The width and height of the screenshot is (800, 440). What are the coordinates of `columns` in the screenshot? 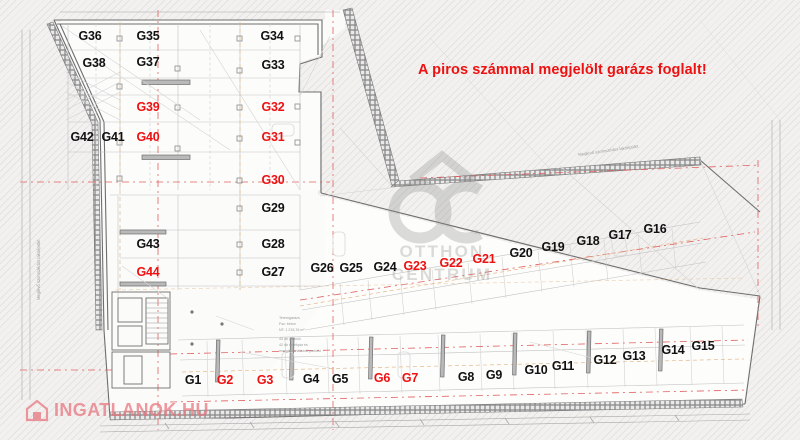 It's located at (208, 155).